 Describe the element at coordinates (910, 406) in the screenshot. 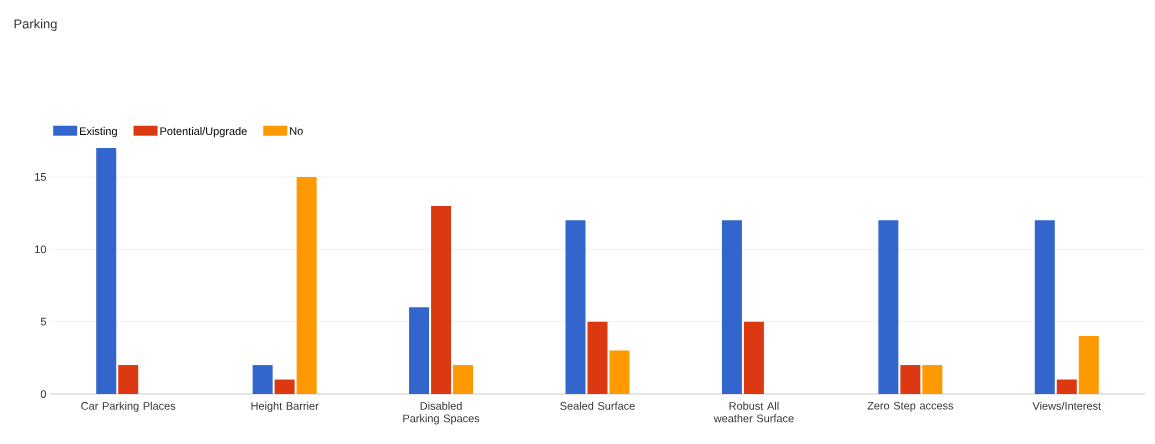

I see `x-tick-label: Zero Step access` at that location.